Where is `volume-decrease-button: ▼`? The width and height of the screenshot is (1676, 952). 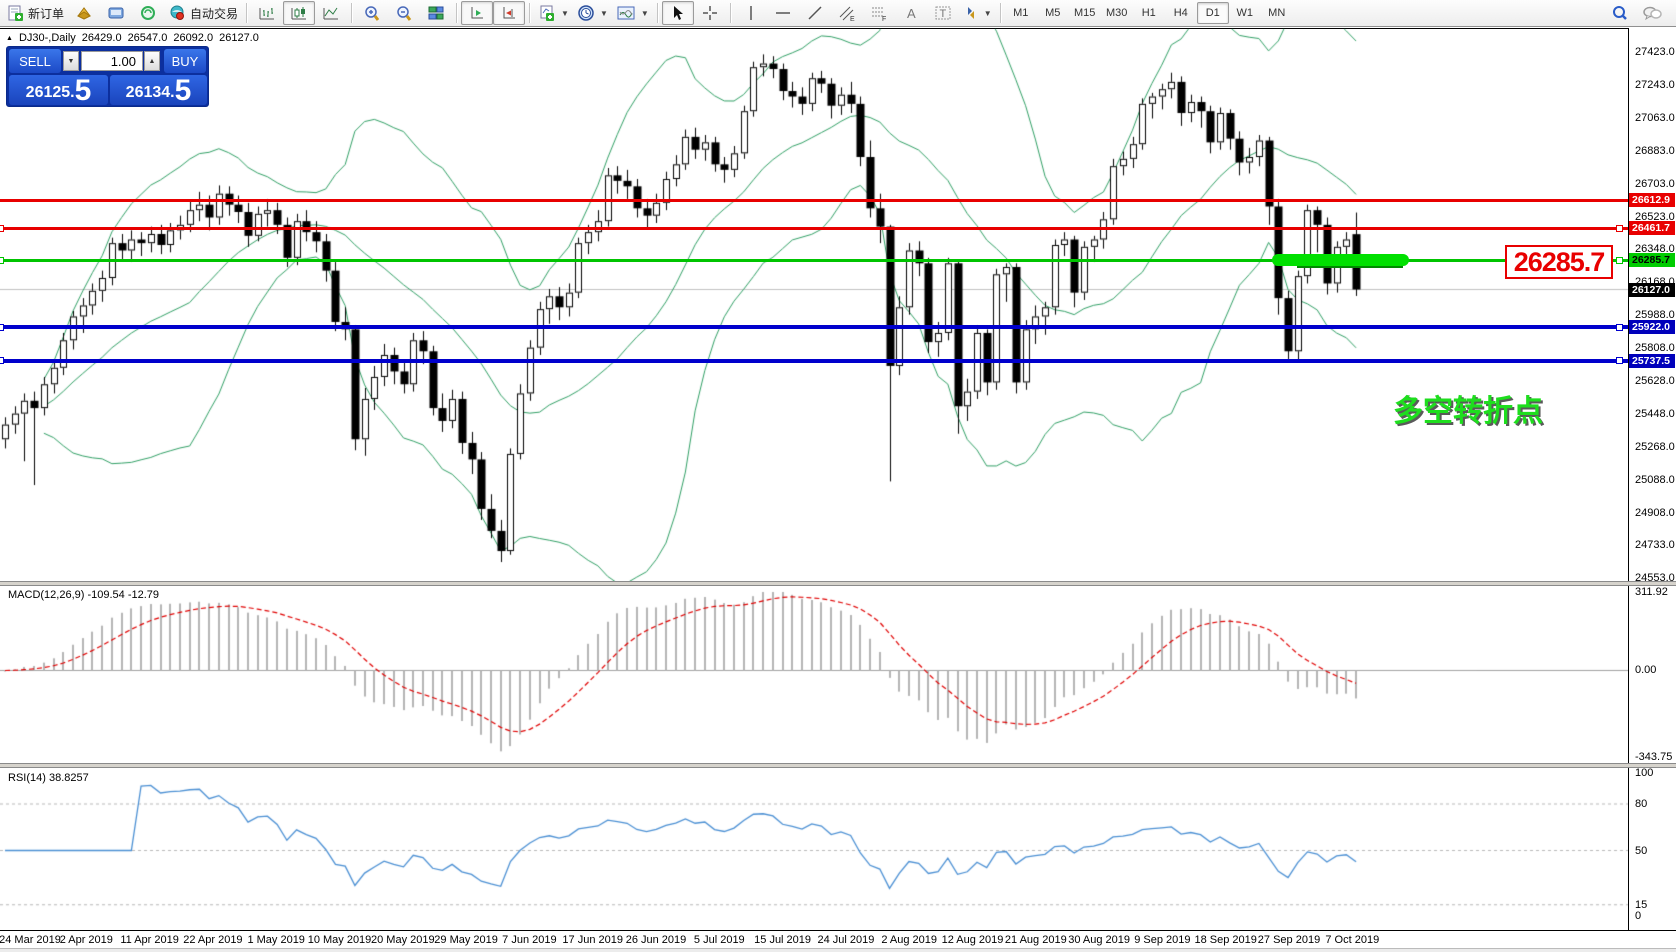 volume-decrease-button: ▼ is located at coordinates (71, 61).